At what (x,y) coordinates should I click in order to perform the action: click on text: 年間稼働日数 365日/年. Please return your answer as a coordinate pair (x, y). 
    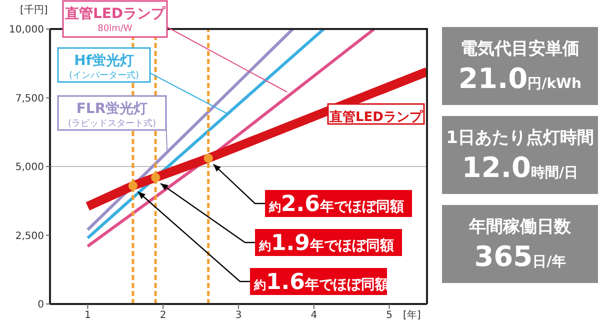
    Looking at the image, I should click on (520, 244).